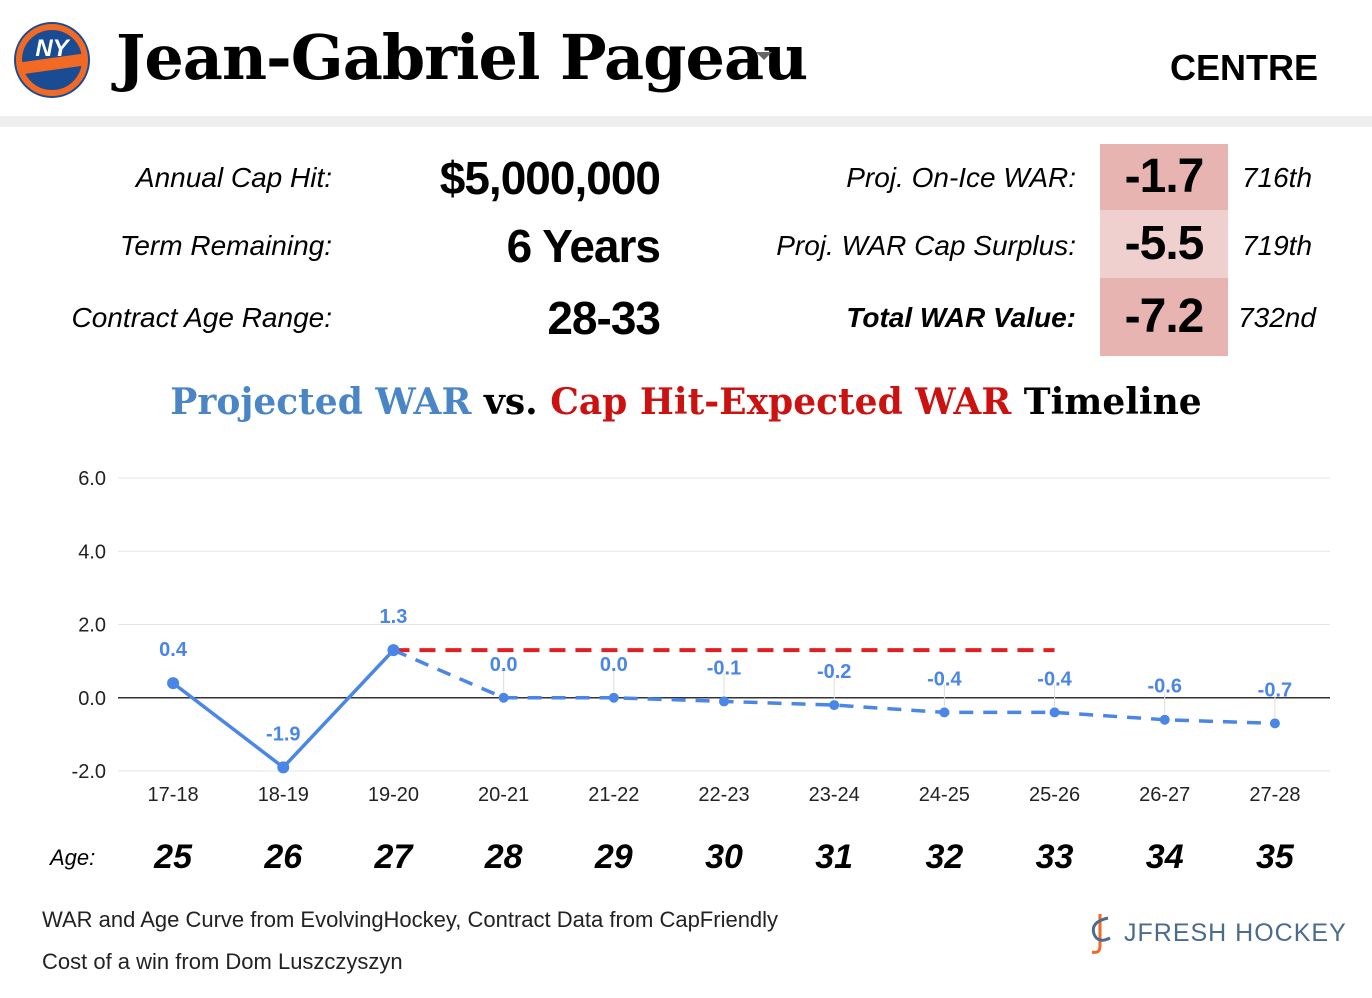 The image size is (1372, 998). What do you see at coordinates (1101, 934) in the screenshot?
I see `jfresh-hockey-logo-icon` at bounding box center [1101, 934].